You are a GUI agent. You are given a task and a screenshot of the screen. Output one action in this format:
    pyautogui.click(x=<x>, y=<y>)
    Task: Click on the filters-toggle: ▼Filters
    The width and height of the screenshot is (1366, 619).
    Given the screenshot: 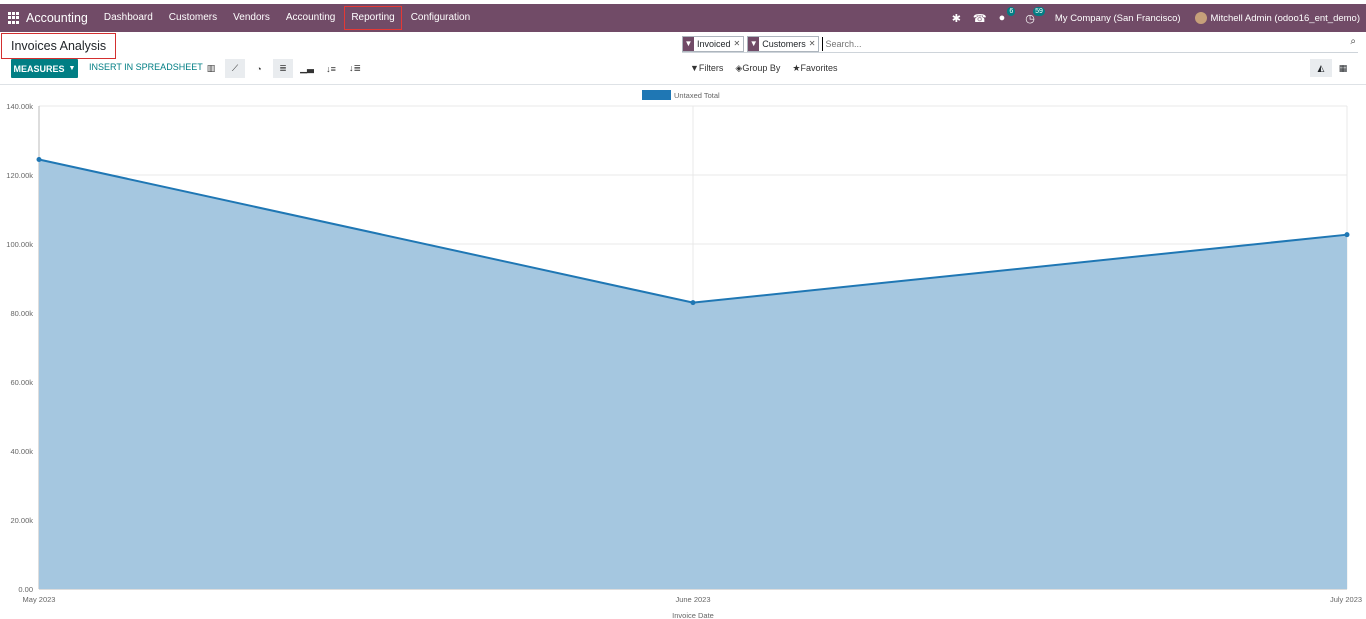 What is the action you would take?
    pyautogui.click(x=707, y=68)
    